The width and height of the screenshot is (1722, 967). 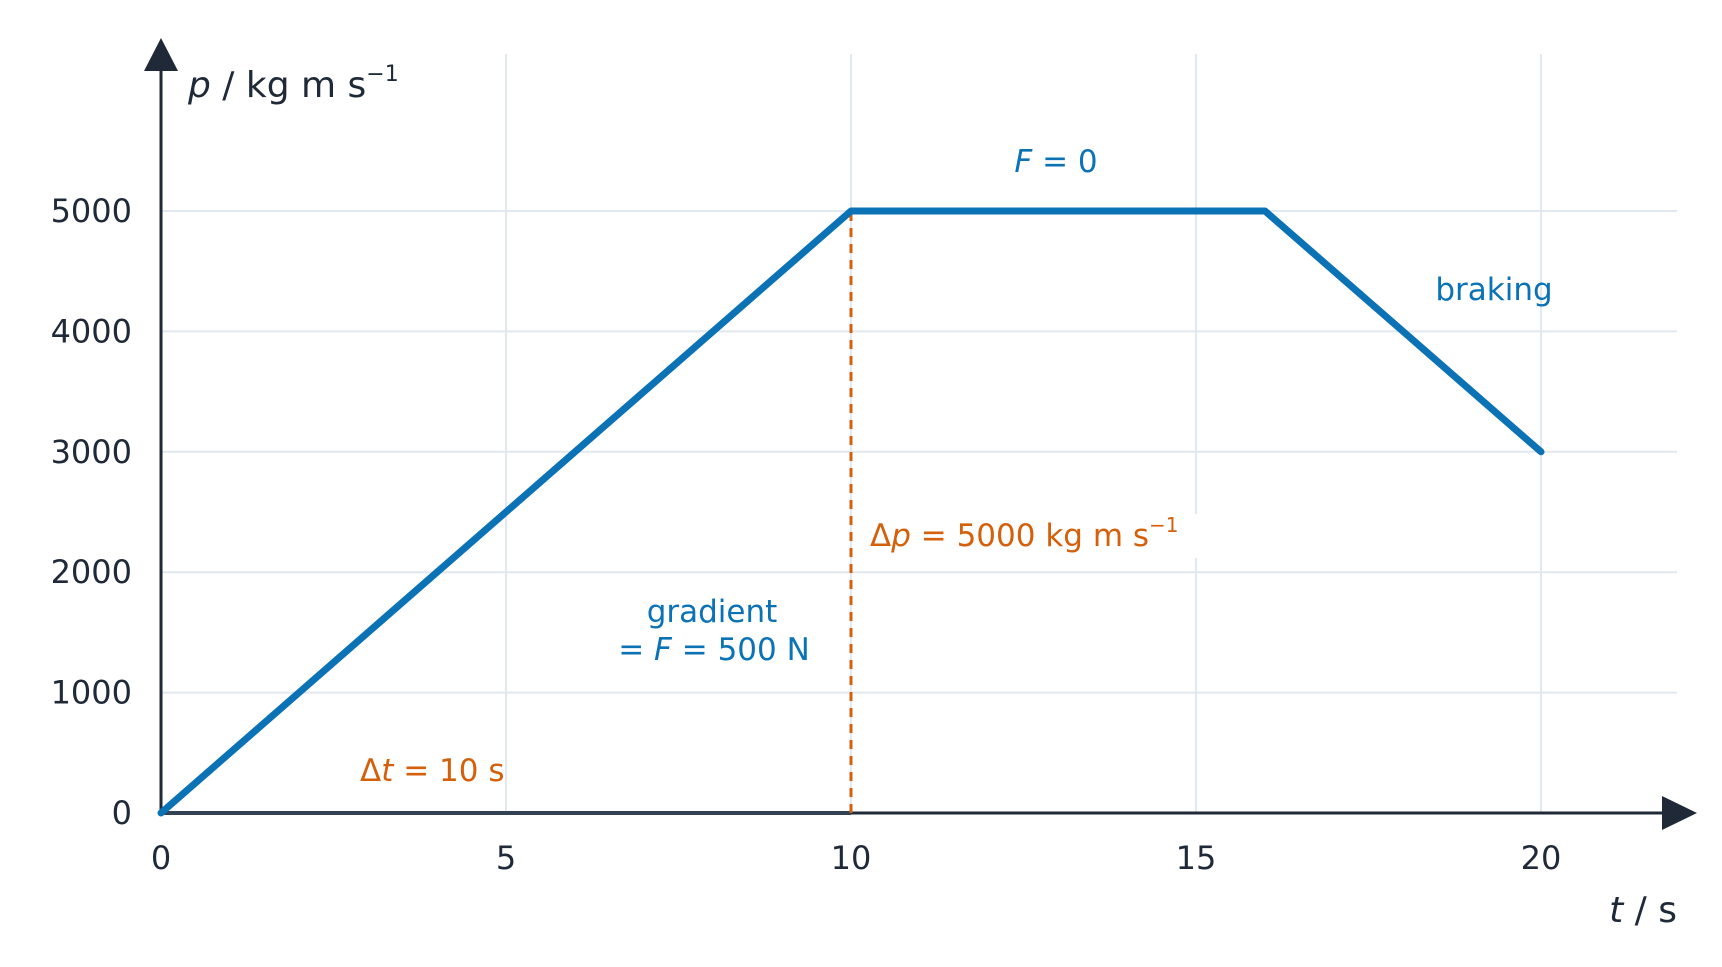 I want to click on x-axis-label: t / s, so click(x=1643, y=910).